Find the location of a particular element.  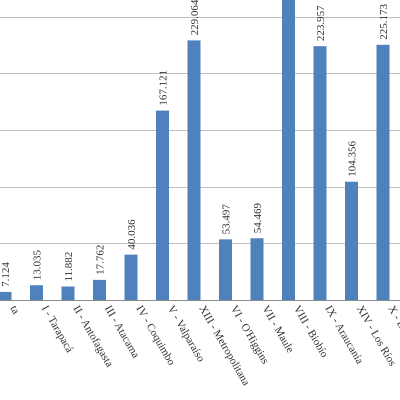

data-label: 104.356 is located at coordinates (353, 158).